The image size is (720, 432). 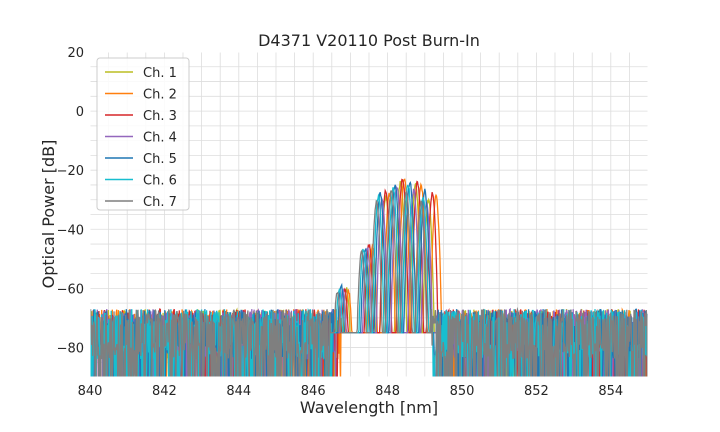 What do you see at coordinates (160, 73) in the screenshot?
I see `legend-label: Ch. 1` at bounding box center [160, 73].